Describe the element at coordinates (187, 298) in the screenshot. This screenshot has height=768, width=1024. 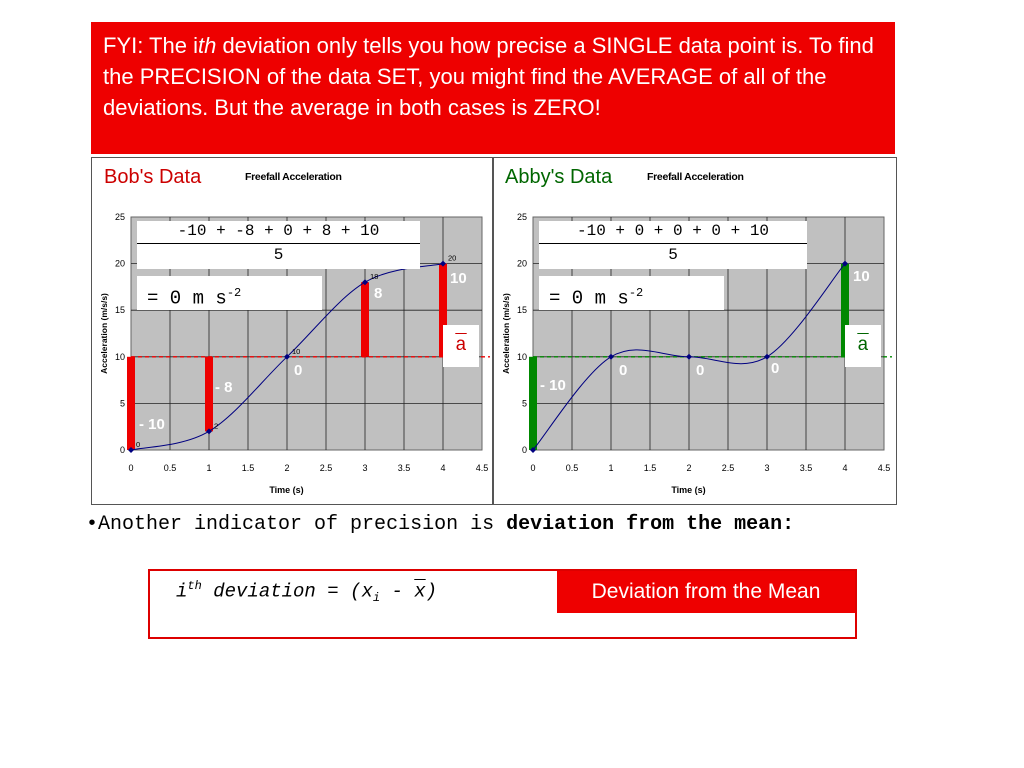
I see `bob-result-text: = 0 m s` at that location.